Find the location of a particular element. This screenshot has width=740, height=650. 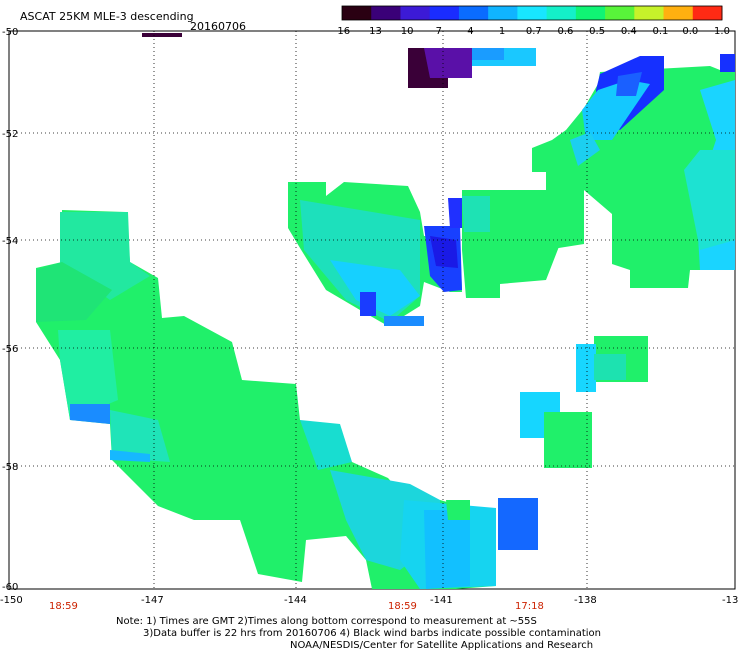

colorbar-frame is located at coordinates (532, 13).